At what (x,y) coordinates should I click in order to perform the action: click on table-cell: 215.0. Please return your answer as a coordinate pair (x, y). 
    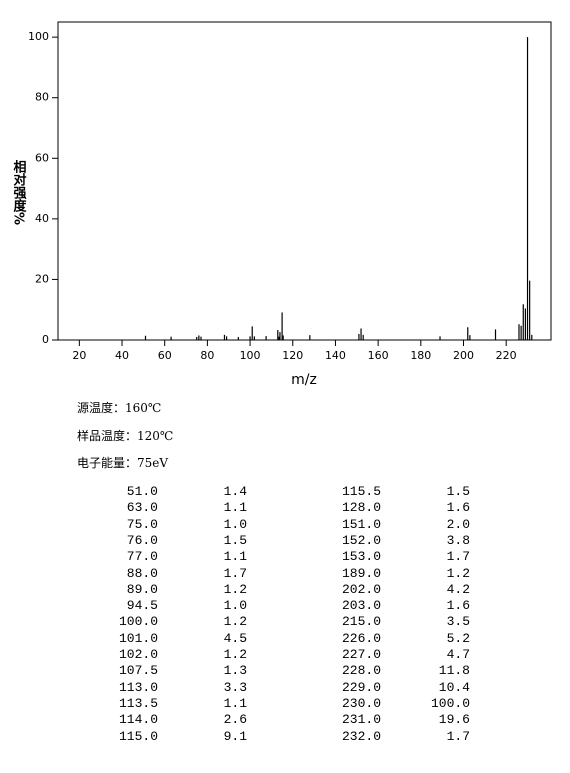
    Looking at the image, I should click on (361, 622).